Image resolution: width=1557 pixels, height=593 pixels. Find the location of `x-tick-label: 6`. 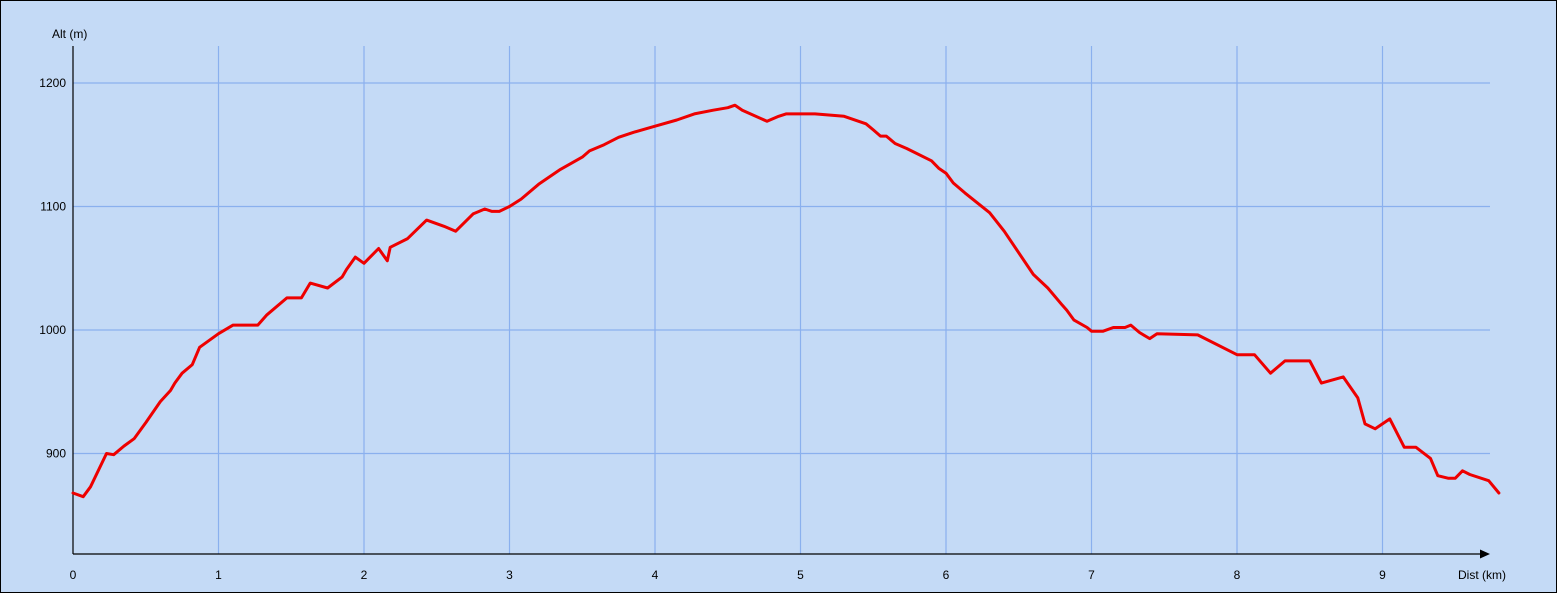

x-tick-label: 6 is located at coordinates (946, 575).